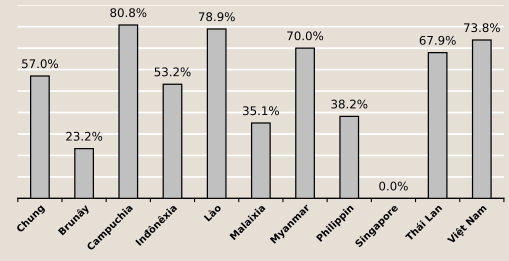 Image resolution: width=509 pixels, height=261 pixels. I want to click on data-label: 53.2%, so click(172, 71).